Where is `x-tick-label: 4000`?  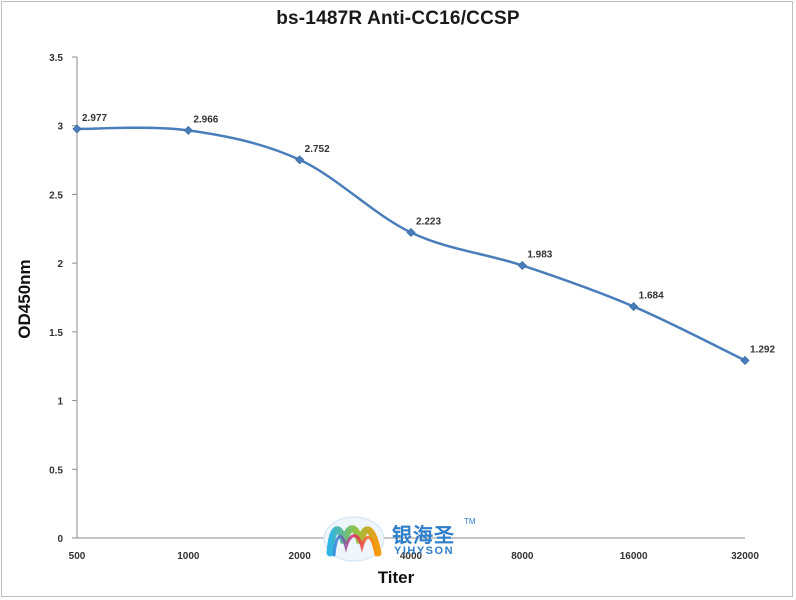
x-tick-label: 4000 is located at coordinates (411, 556).